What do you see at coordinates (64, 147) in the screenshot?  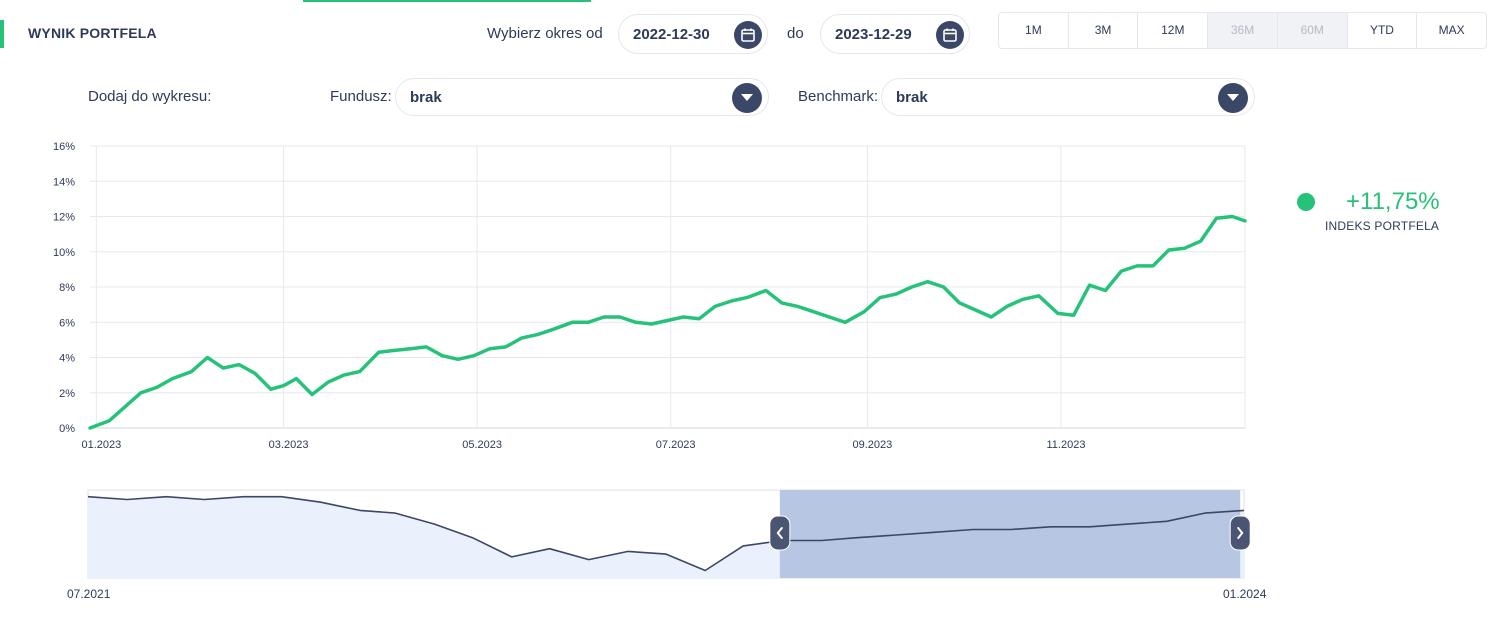 I see `y-tick-label: 16%` at bounding box center [64, 147].